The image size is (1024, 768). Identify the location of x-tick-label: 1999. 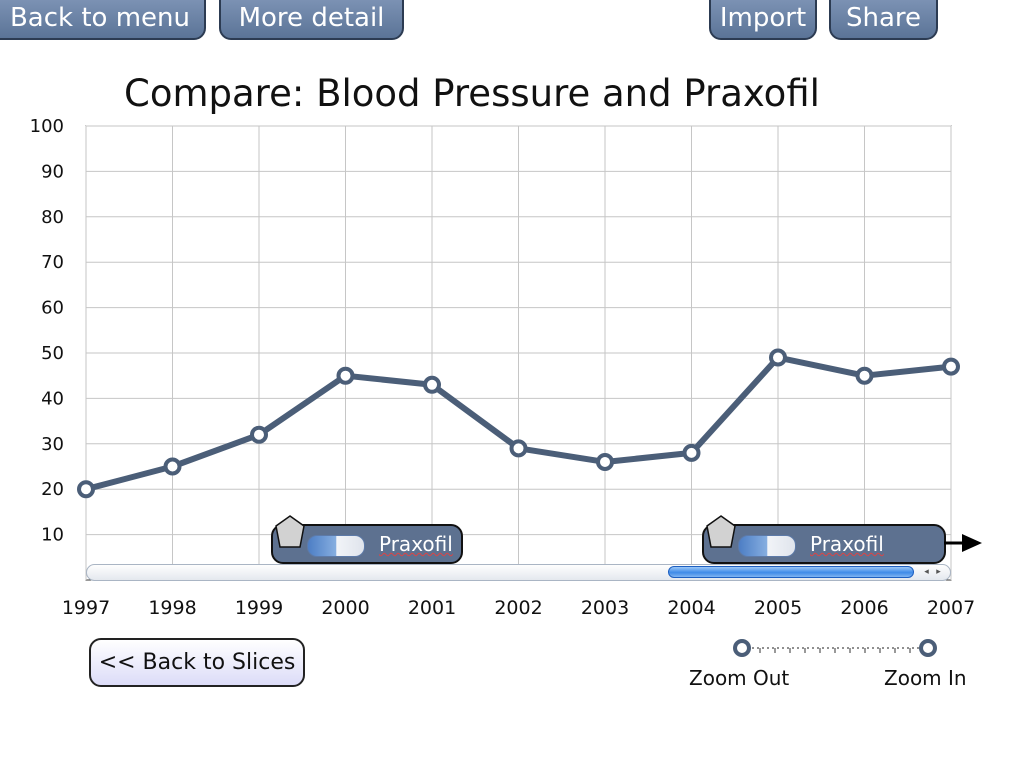
(259, 608).